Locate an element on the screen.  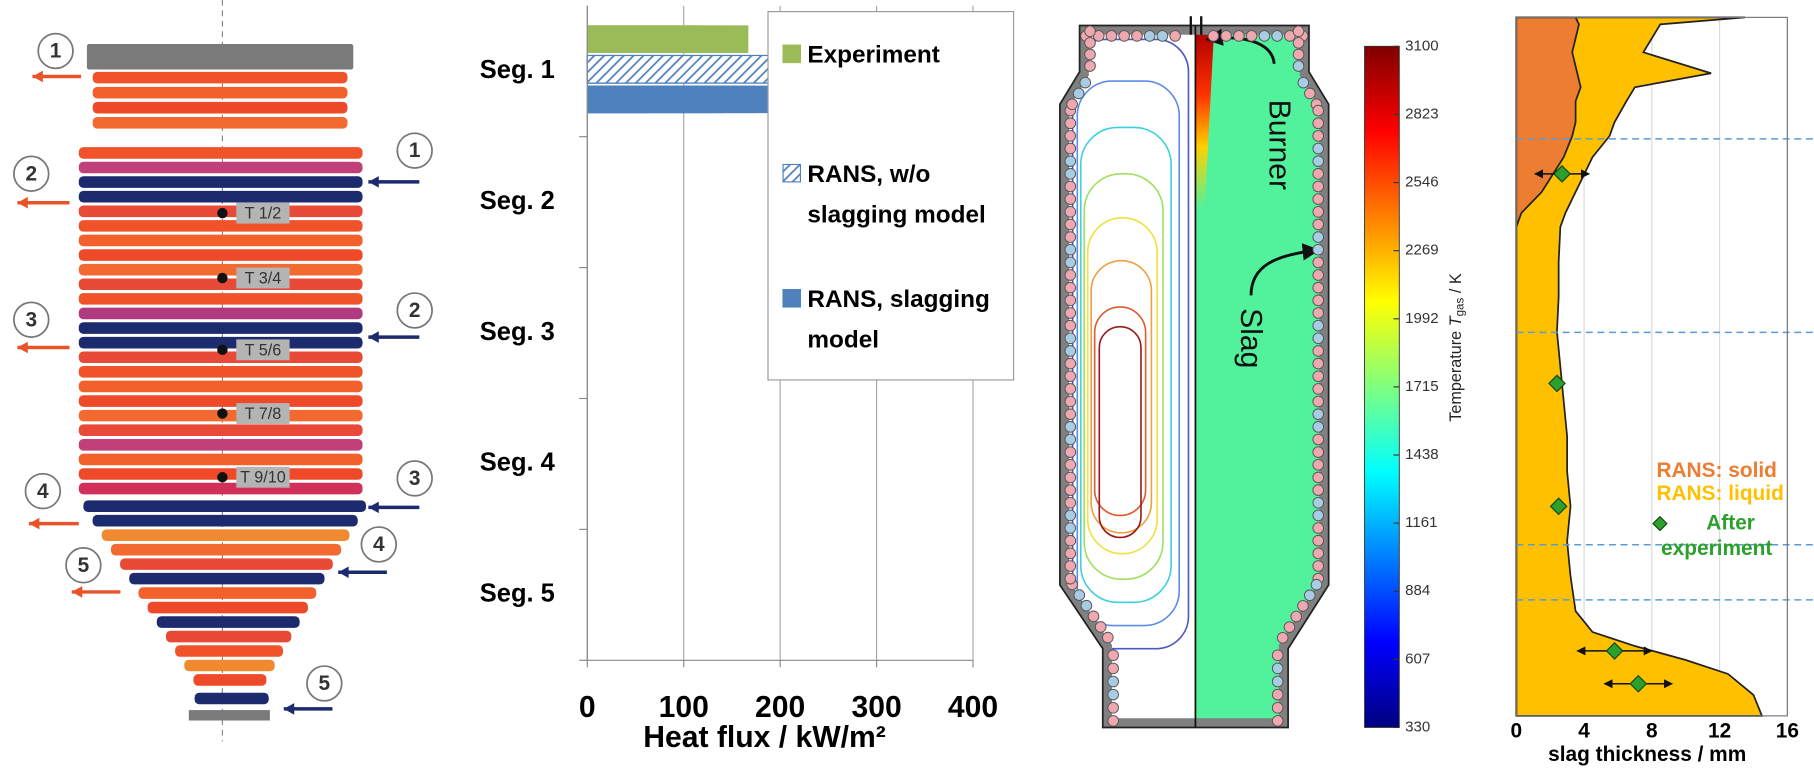
colorbar-tick-label: 2546 is located at coordinates (1421, 182).